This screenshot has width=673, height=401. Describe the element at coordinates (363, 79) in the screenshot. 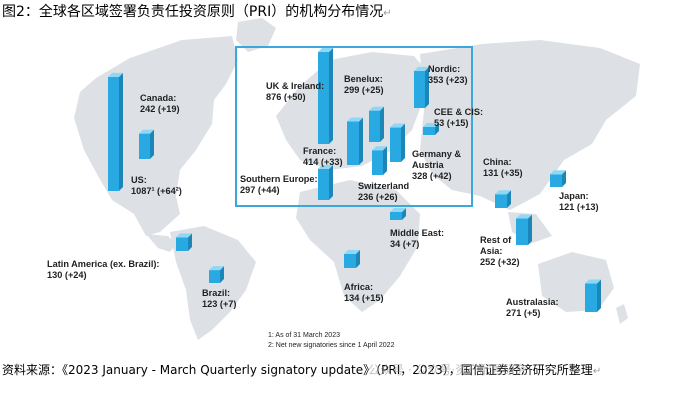

I see `region-name: Benelux:` at that location.